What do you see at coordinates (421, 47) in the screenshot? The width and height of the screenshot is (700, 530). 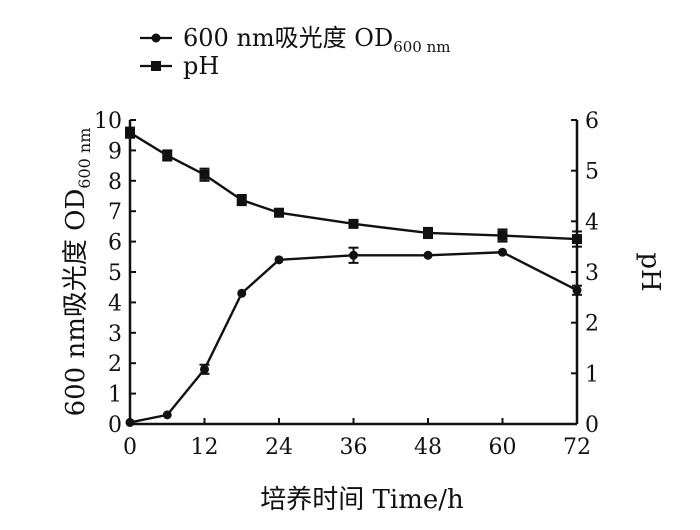 I see `legend-label-od-sub: 600 nm` at bounding box center [421, 47].